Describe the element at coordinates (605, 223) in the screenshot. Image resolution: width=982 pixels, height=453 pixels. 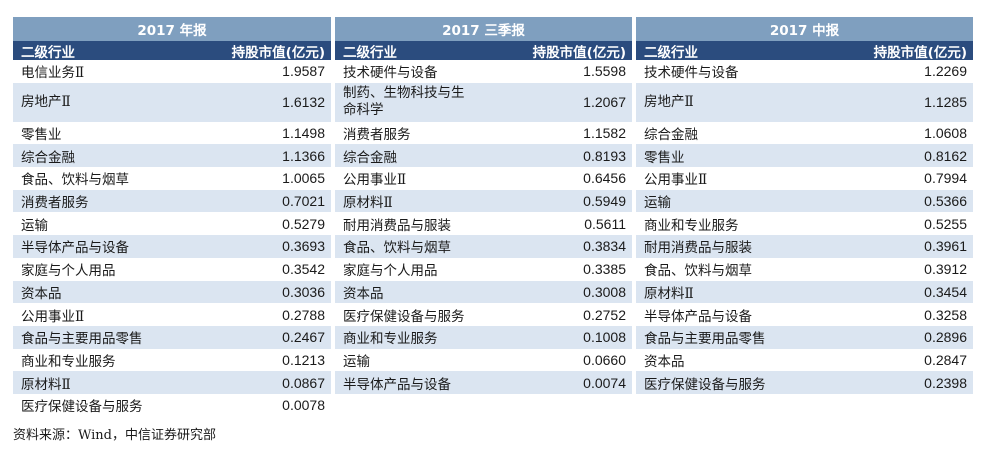
I see `holding-value: 0.5611` at that location.